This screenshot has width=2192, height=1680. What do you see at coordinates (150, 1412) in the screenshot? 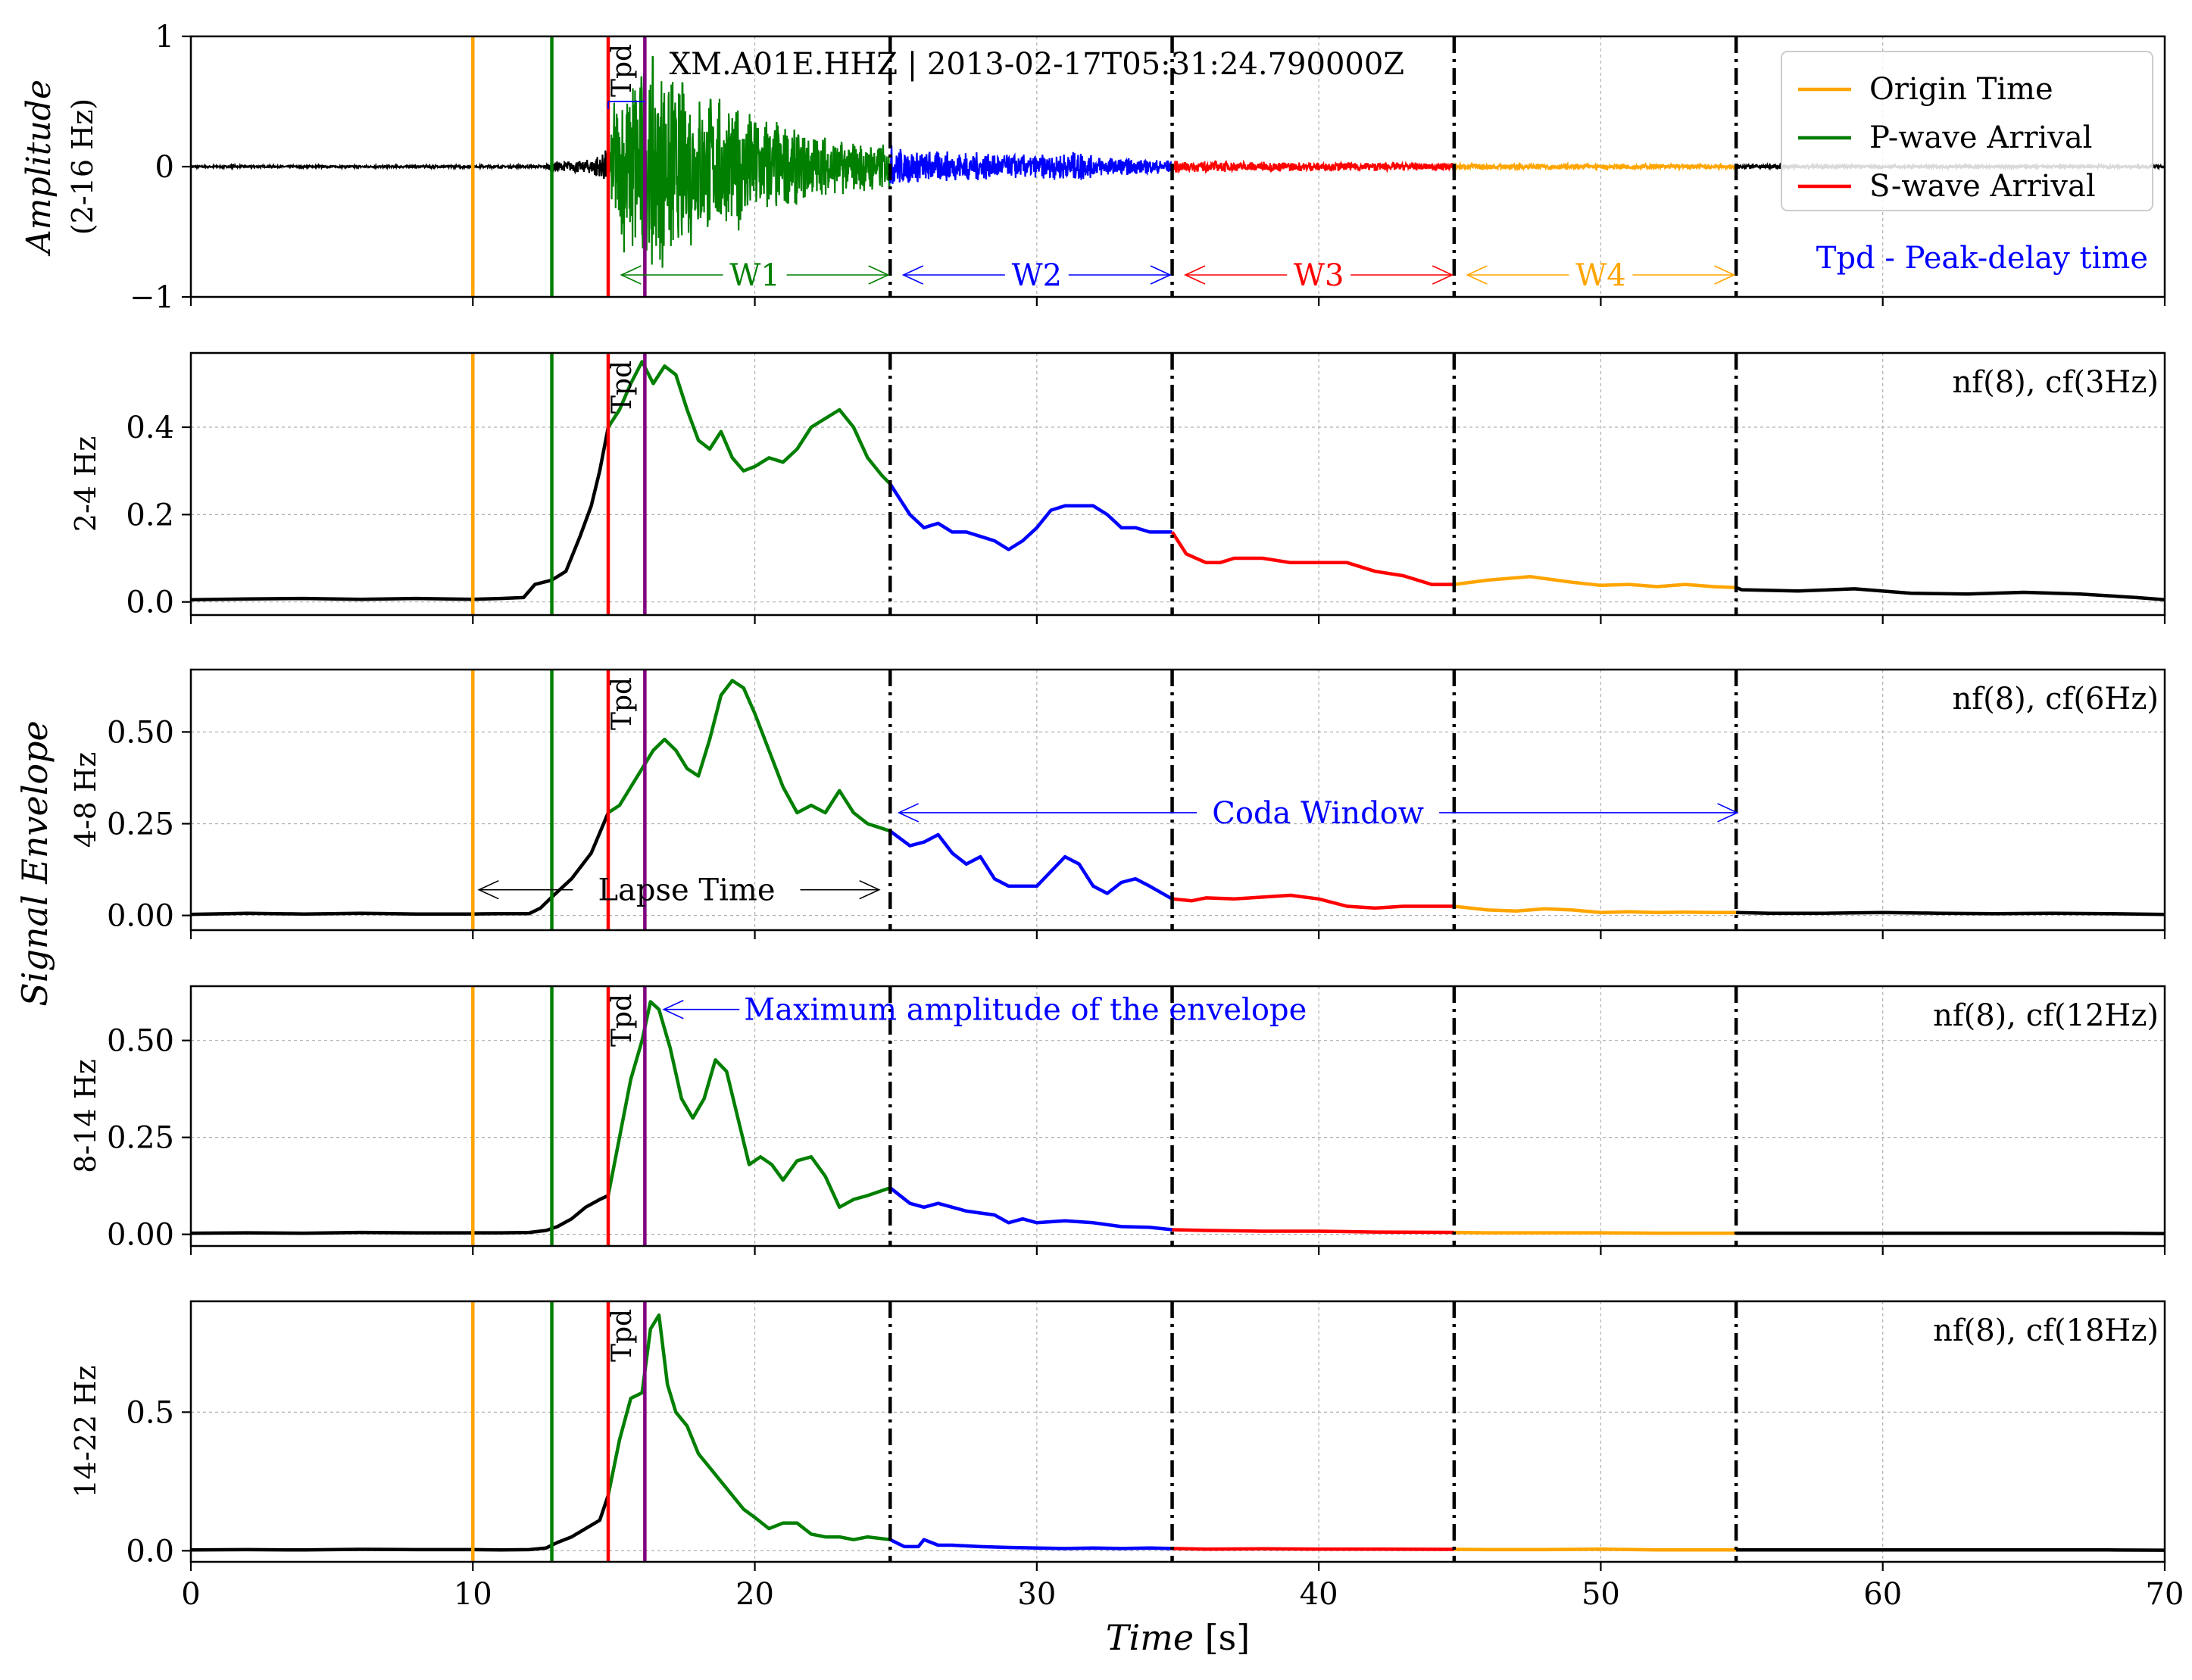
I see `y-tick-label: 0.5` at bounding box center [150, 1412].